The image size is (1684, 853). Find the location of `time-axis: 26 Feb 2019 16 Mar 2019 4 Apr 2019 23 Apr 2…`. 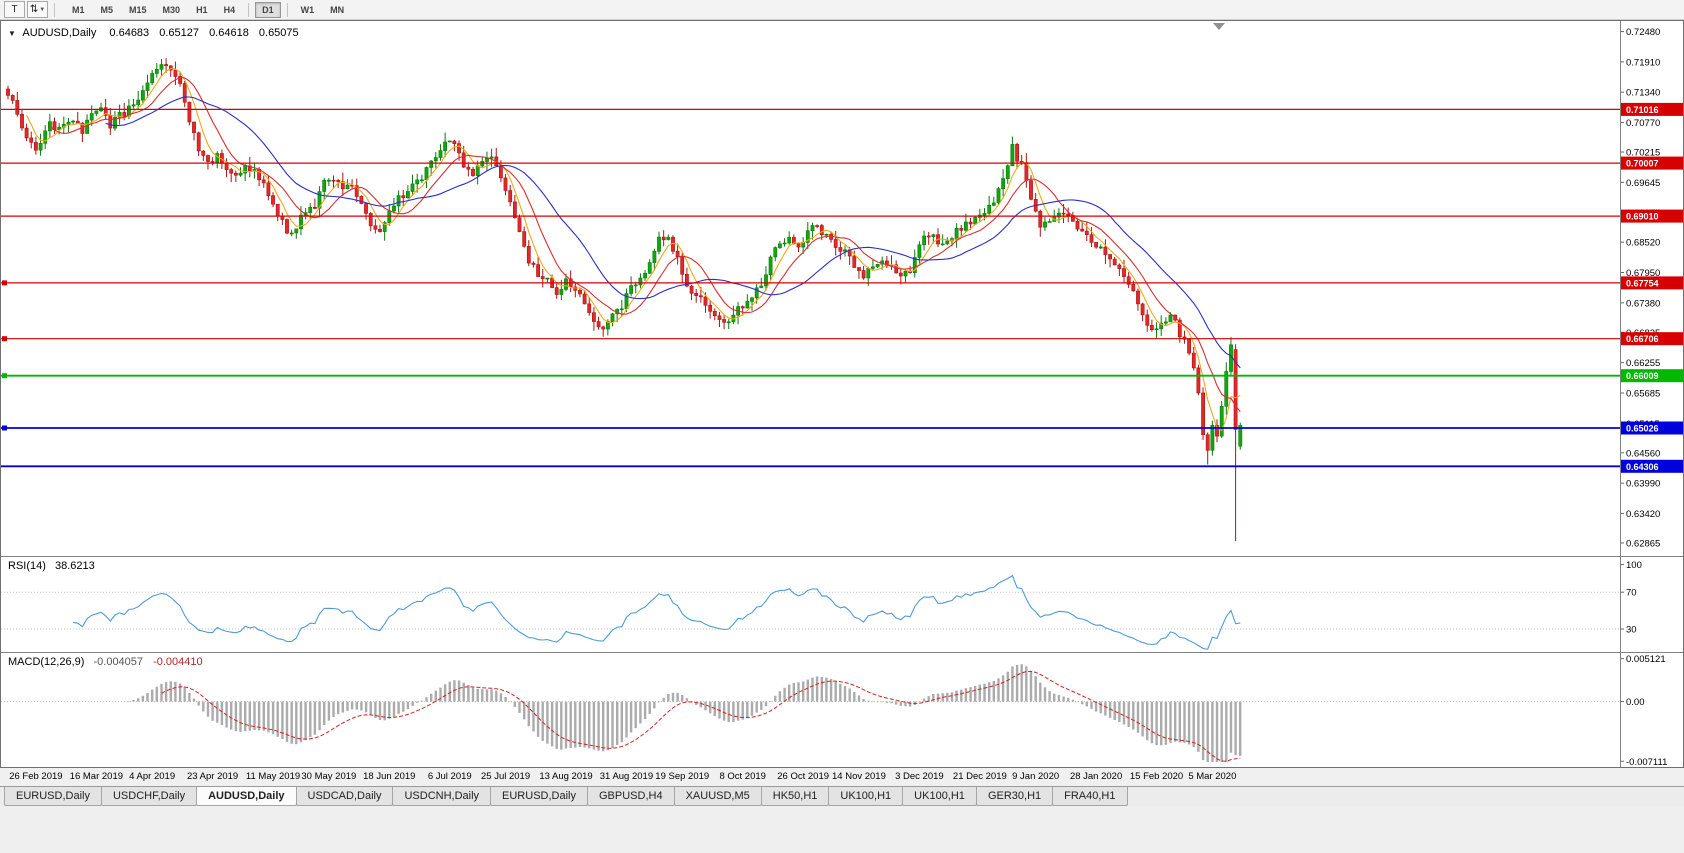

time-axis: 26 Feb 2019 16 Mar 2019 4 Apr 2019 23 Apr 2… is located at coordinates (842, 777).